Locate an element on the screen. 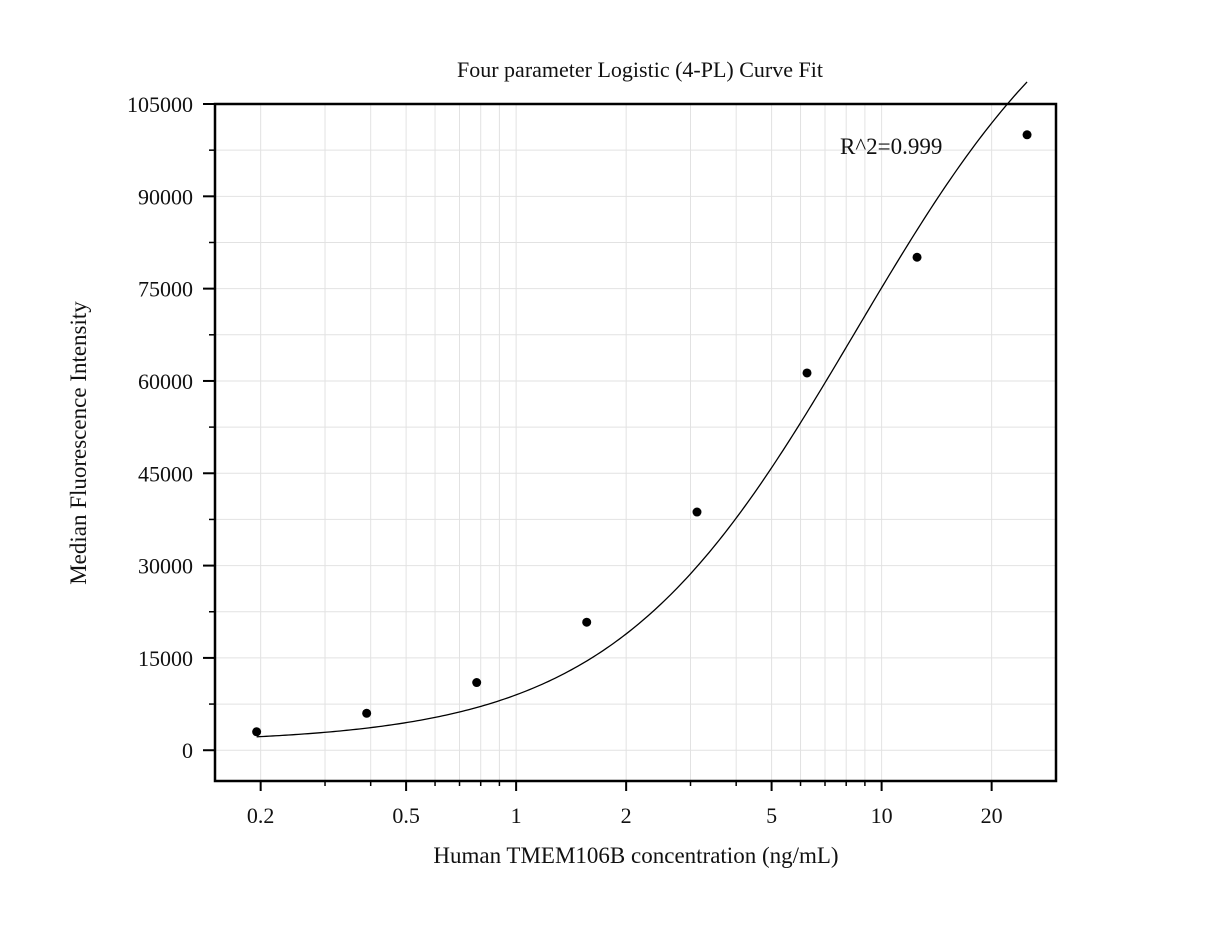 This screenshot has width=1223, height=936. y-tick-label: 30000 is located at coordinates (165, 566).